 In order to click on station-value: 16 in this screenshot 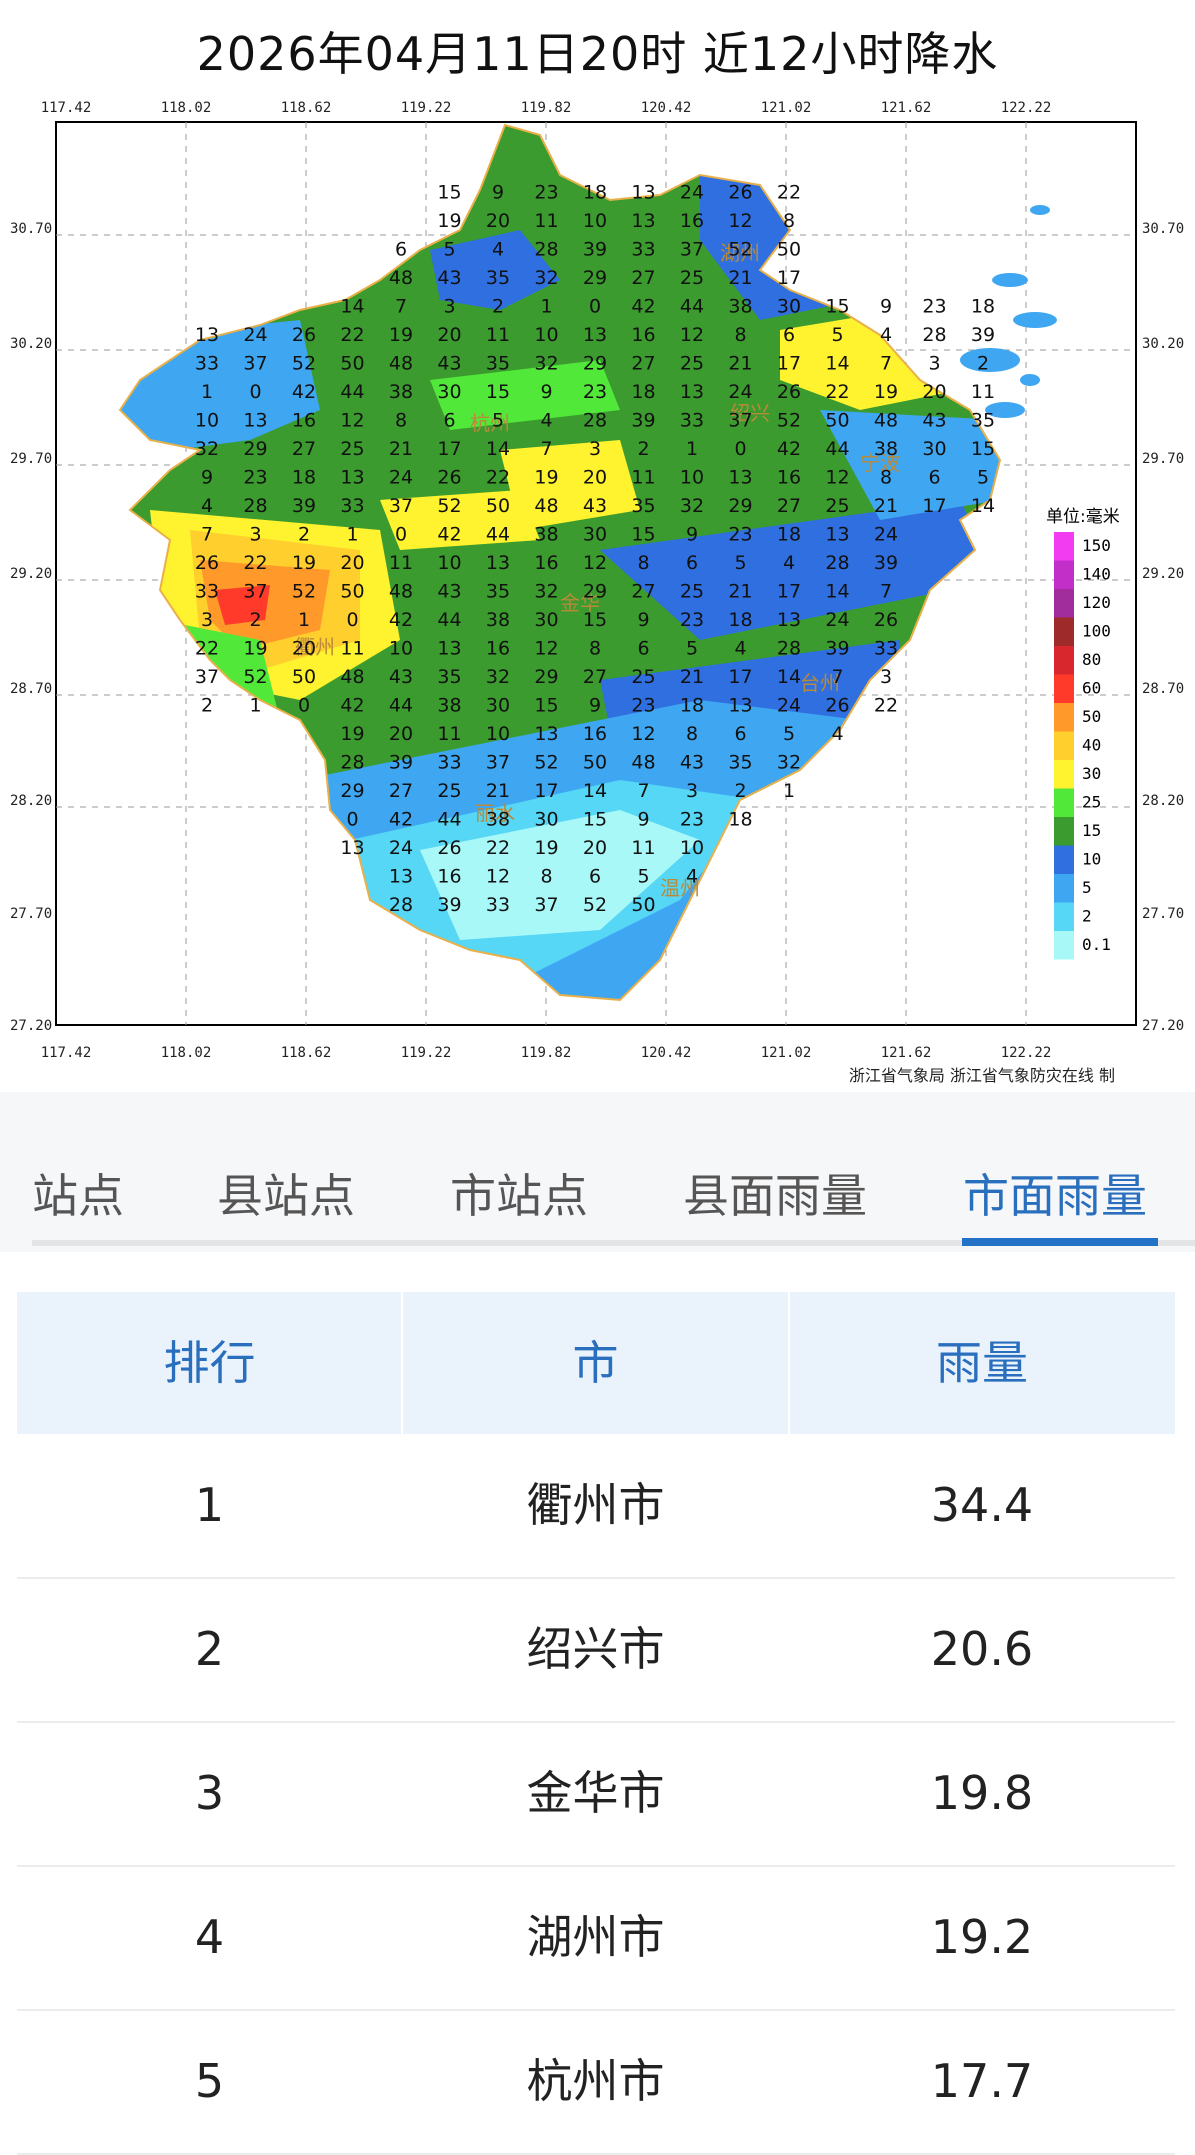, I will do `click(789, 478)`.